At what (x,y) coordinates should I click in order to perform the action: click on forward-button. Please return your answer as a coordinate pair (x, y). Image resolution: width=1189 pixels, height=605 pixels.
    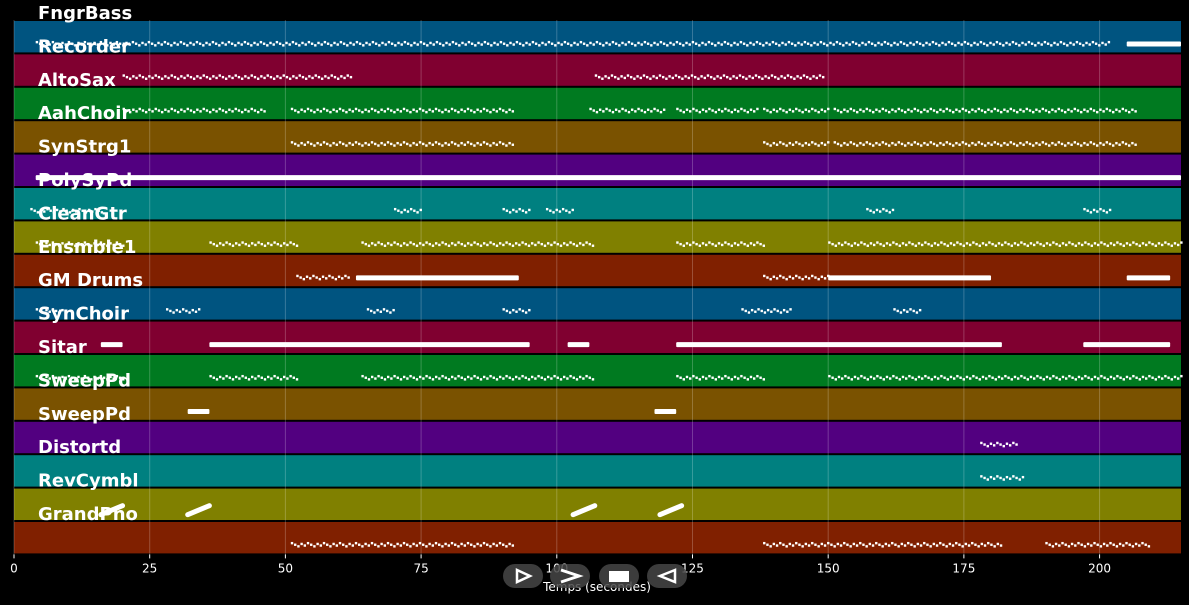
    Looking at the image, I should click on (570, 576).